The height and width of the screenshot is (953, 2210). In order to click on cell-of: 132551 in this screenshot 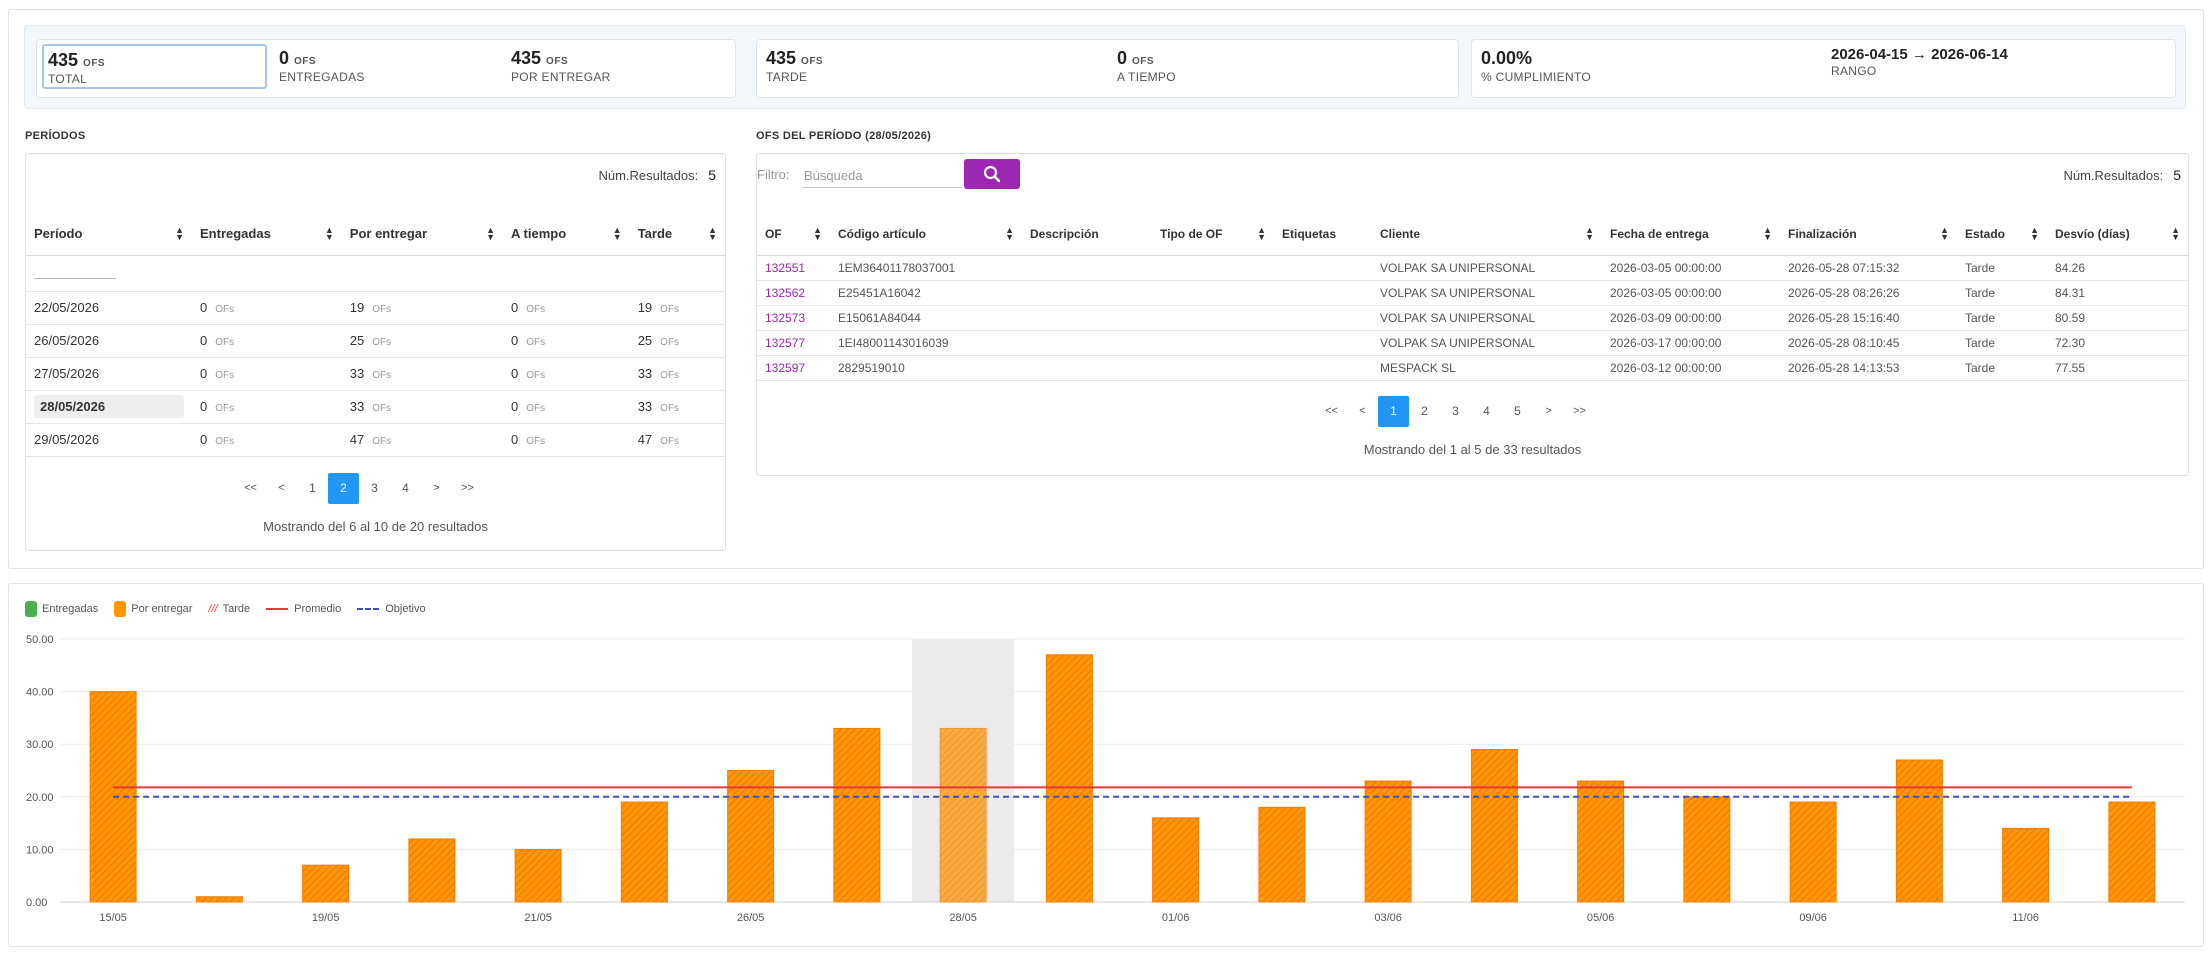, I will do `click(793, 268)`.